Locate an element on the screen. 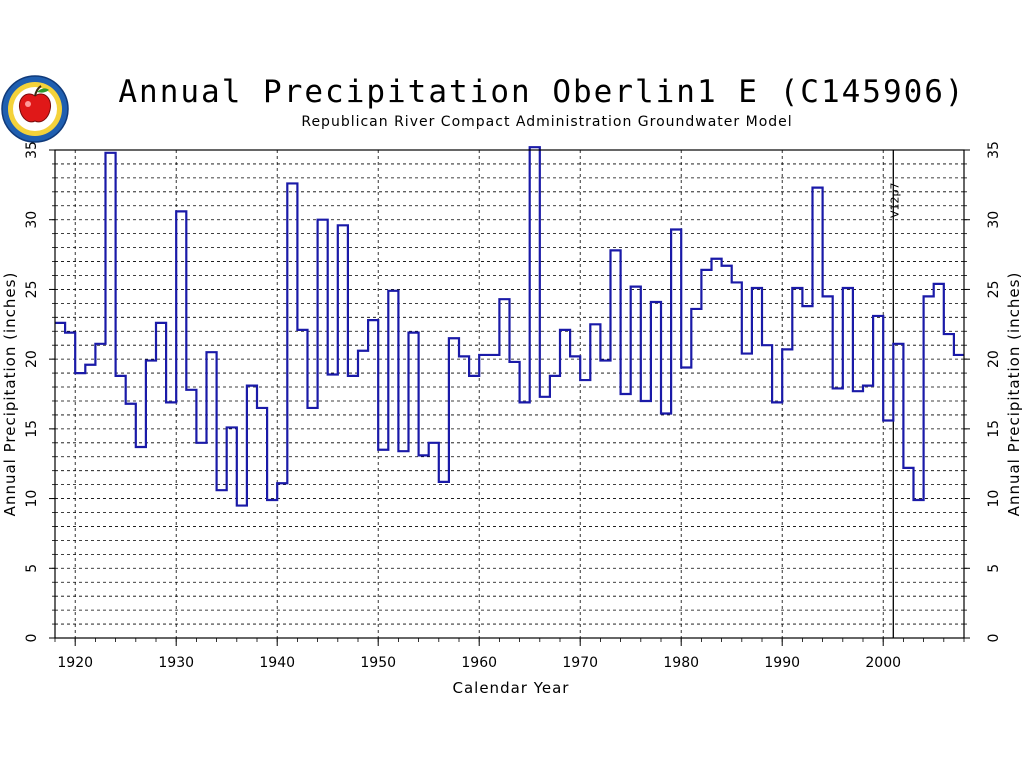 The height and width of the screenshot is (768, 1024). x-tick-label: 1990 is located at coordinates (782, 663).